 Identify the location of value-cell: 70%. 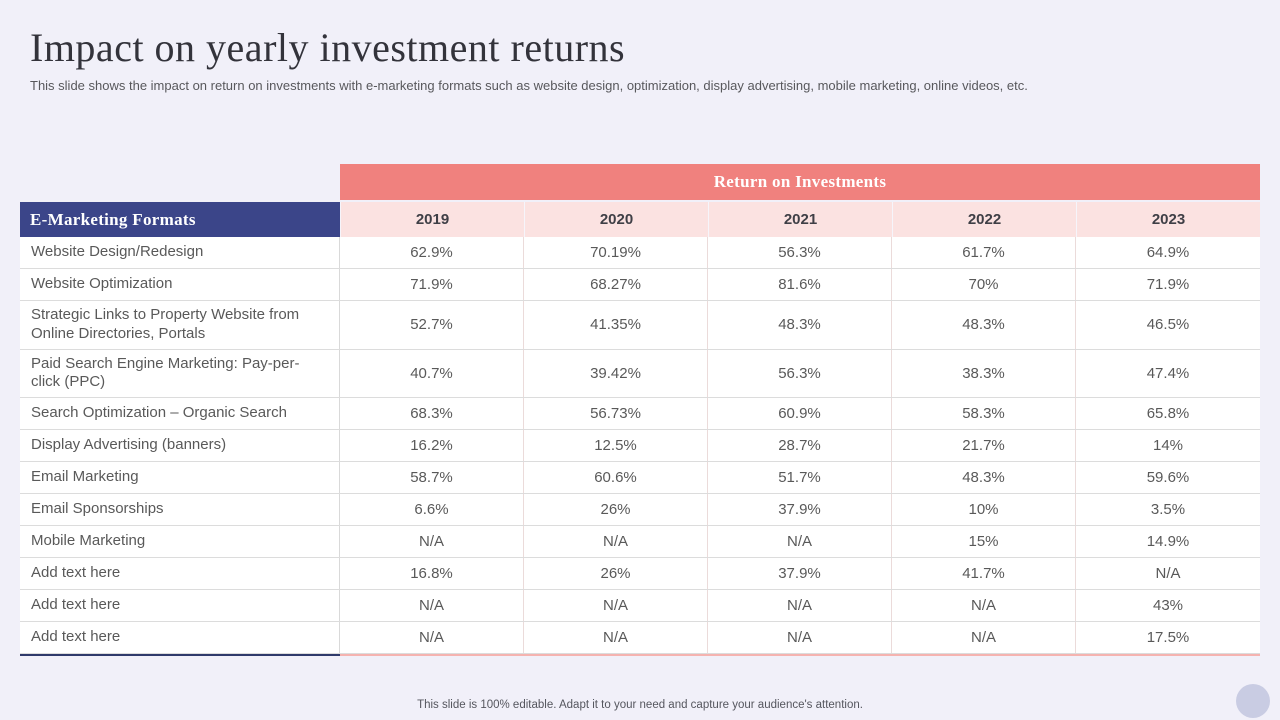
(984, 284).